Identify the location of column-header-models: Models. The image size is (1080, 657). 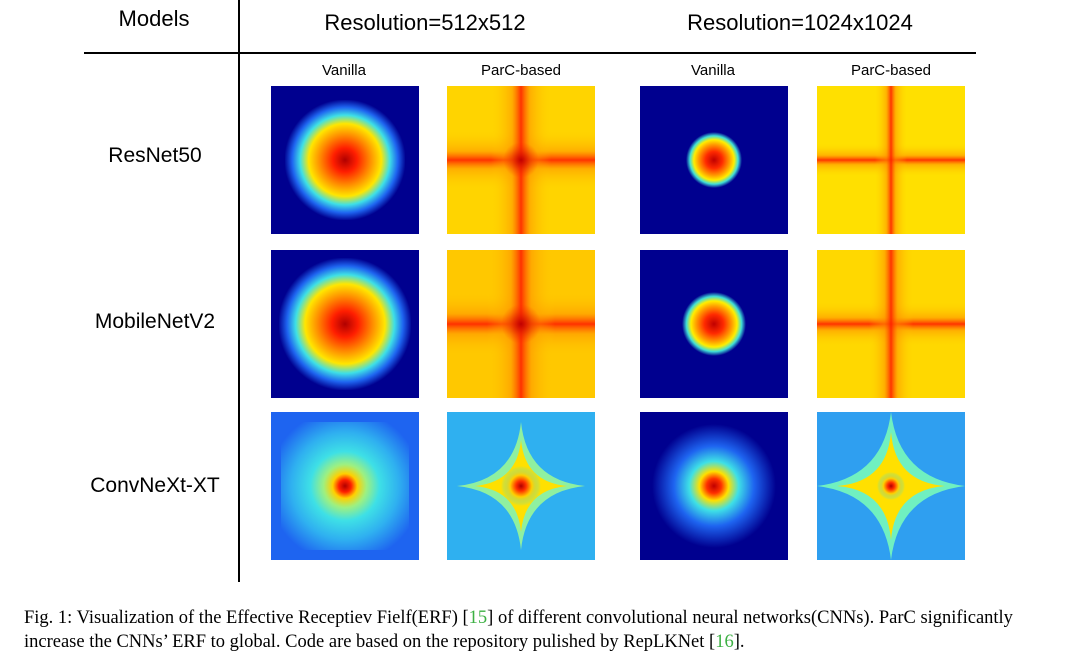
(154, 18).